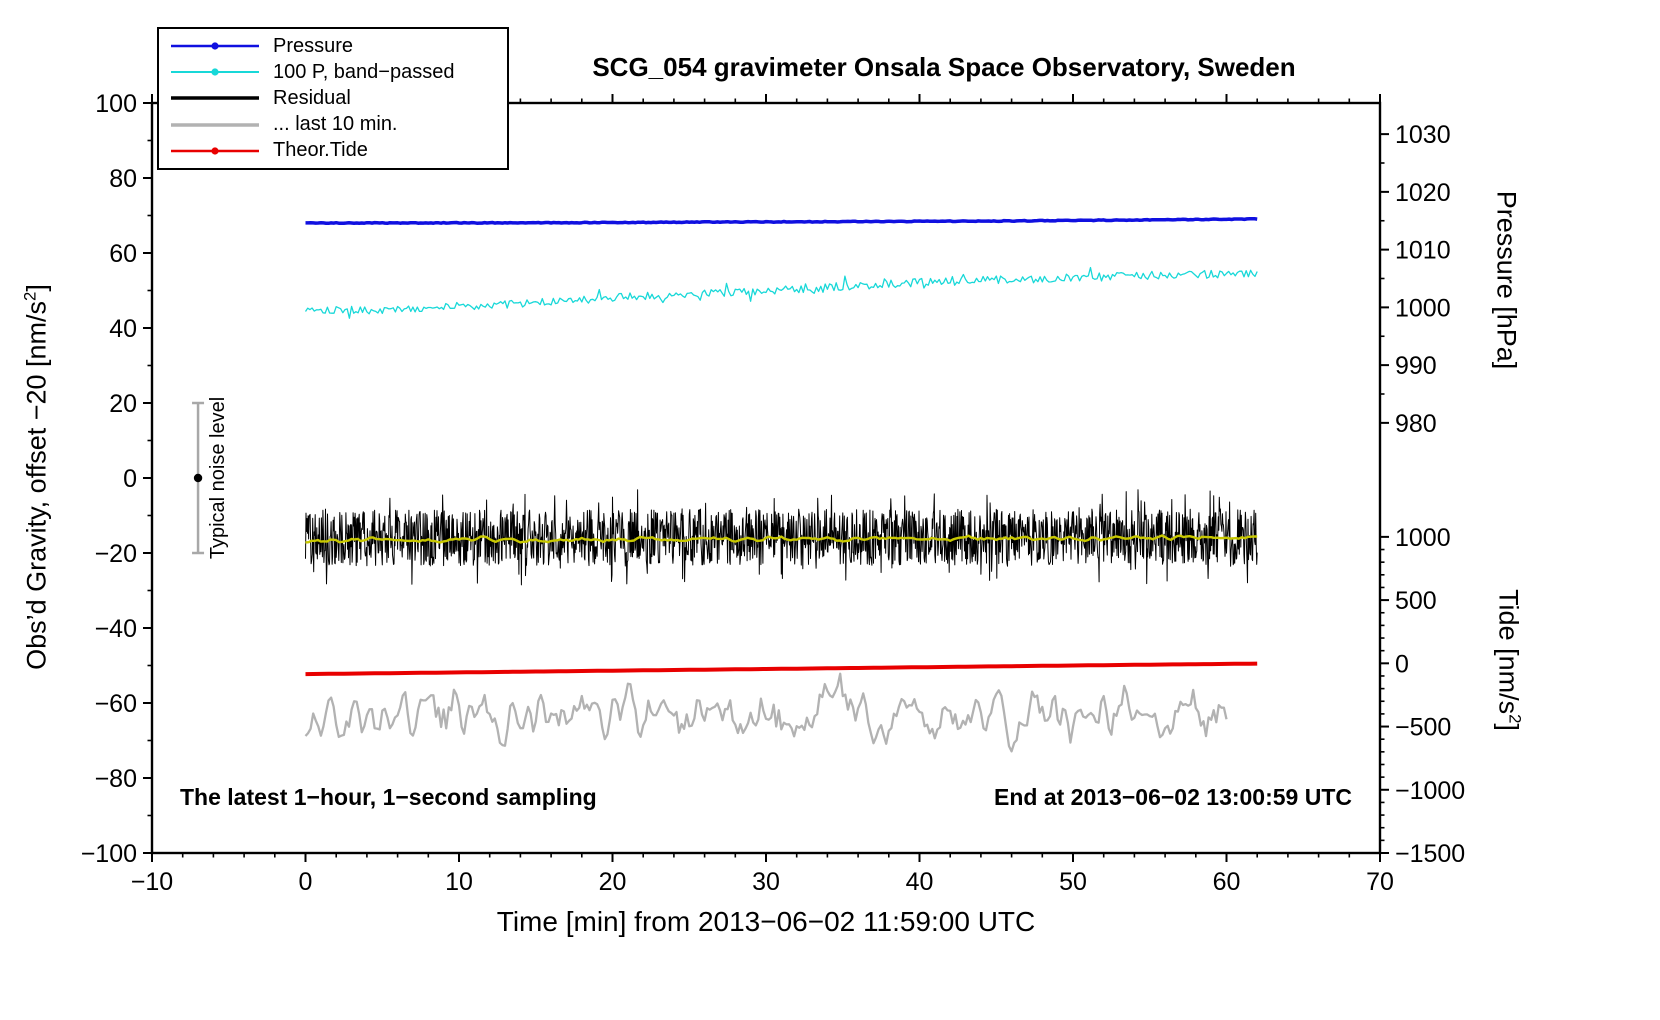 This screenshot has width=1660, height=1020. What do you see at coordinates (1380, 882) in the screenshot?
I see `x-tick-label: 70` at bounding box center [1380, 882].